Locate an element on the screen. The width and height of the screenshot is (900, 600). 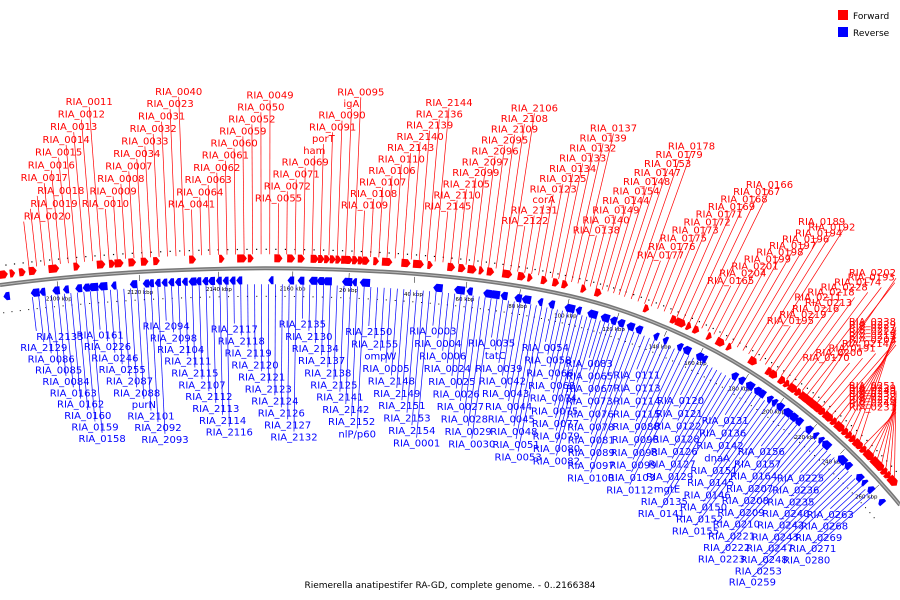
reverse-gene-label: RIA_0114 is located at coordinates (636, 401).